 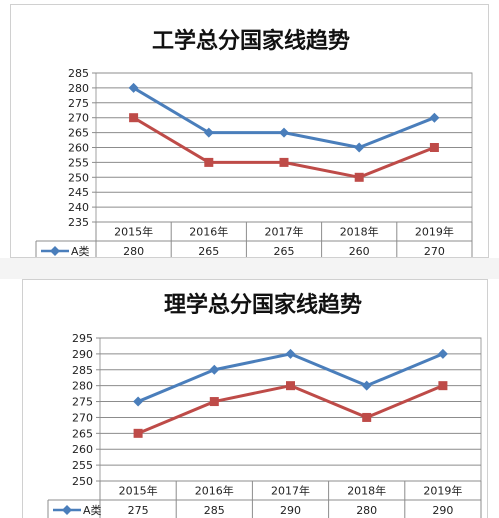 What do you see at coordinates (214, 510) in the screenshot?
I see `data-table-value: 285` at bounding box center [214, 510].